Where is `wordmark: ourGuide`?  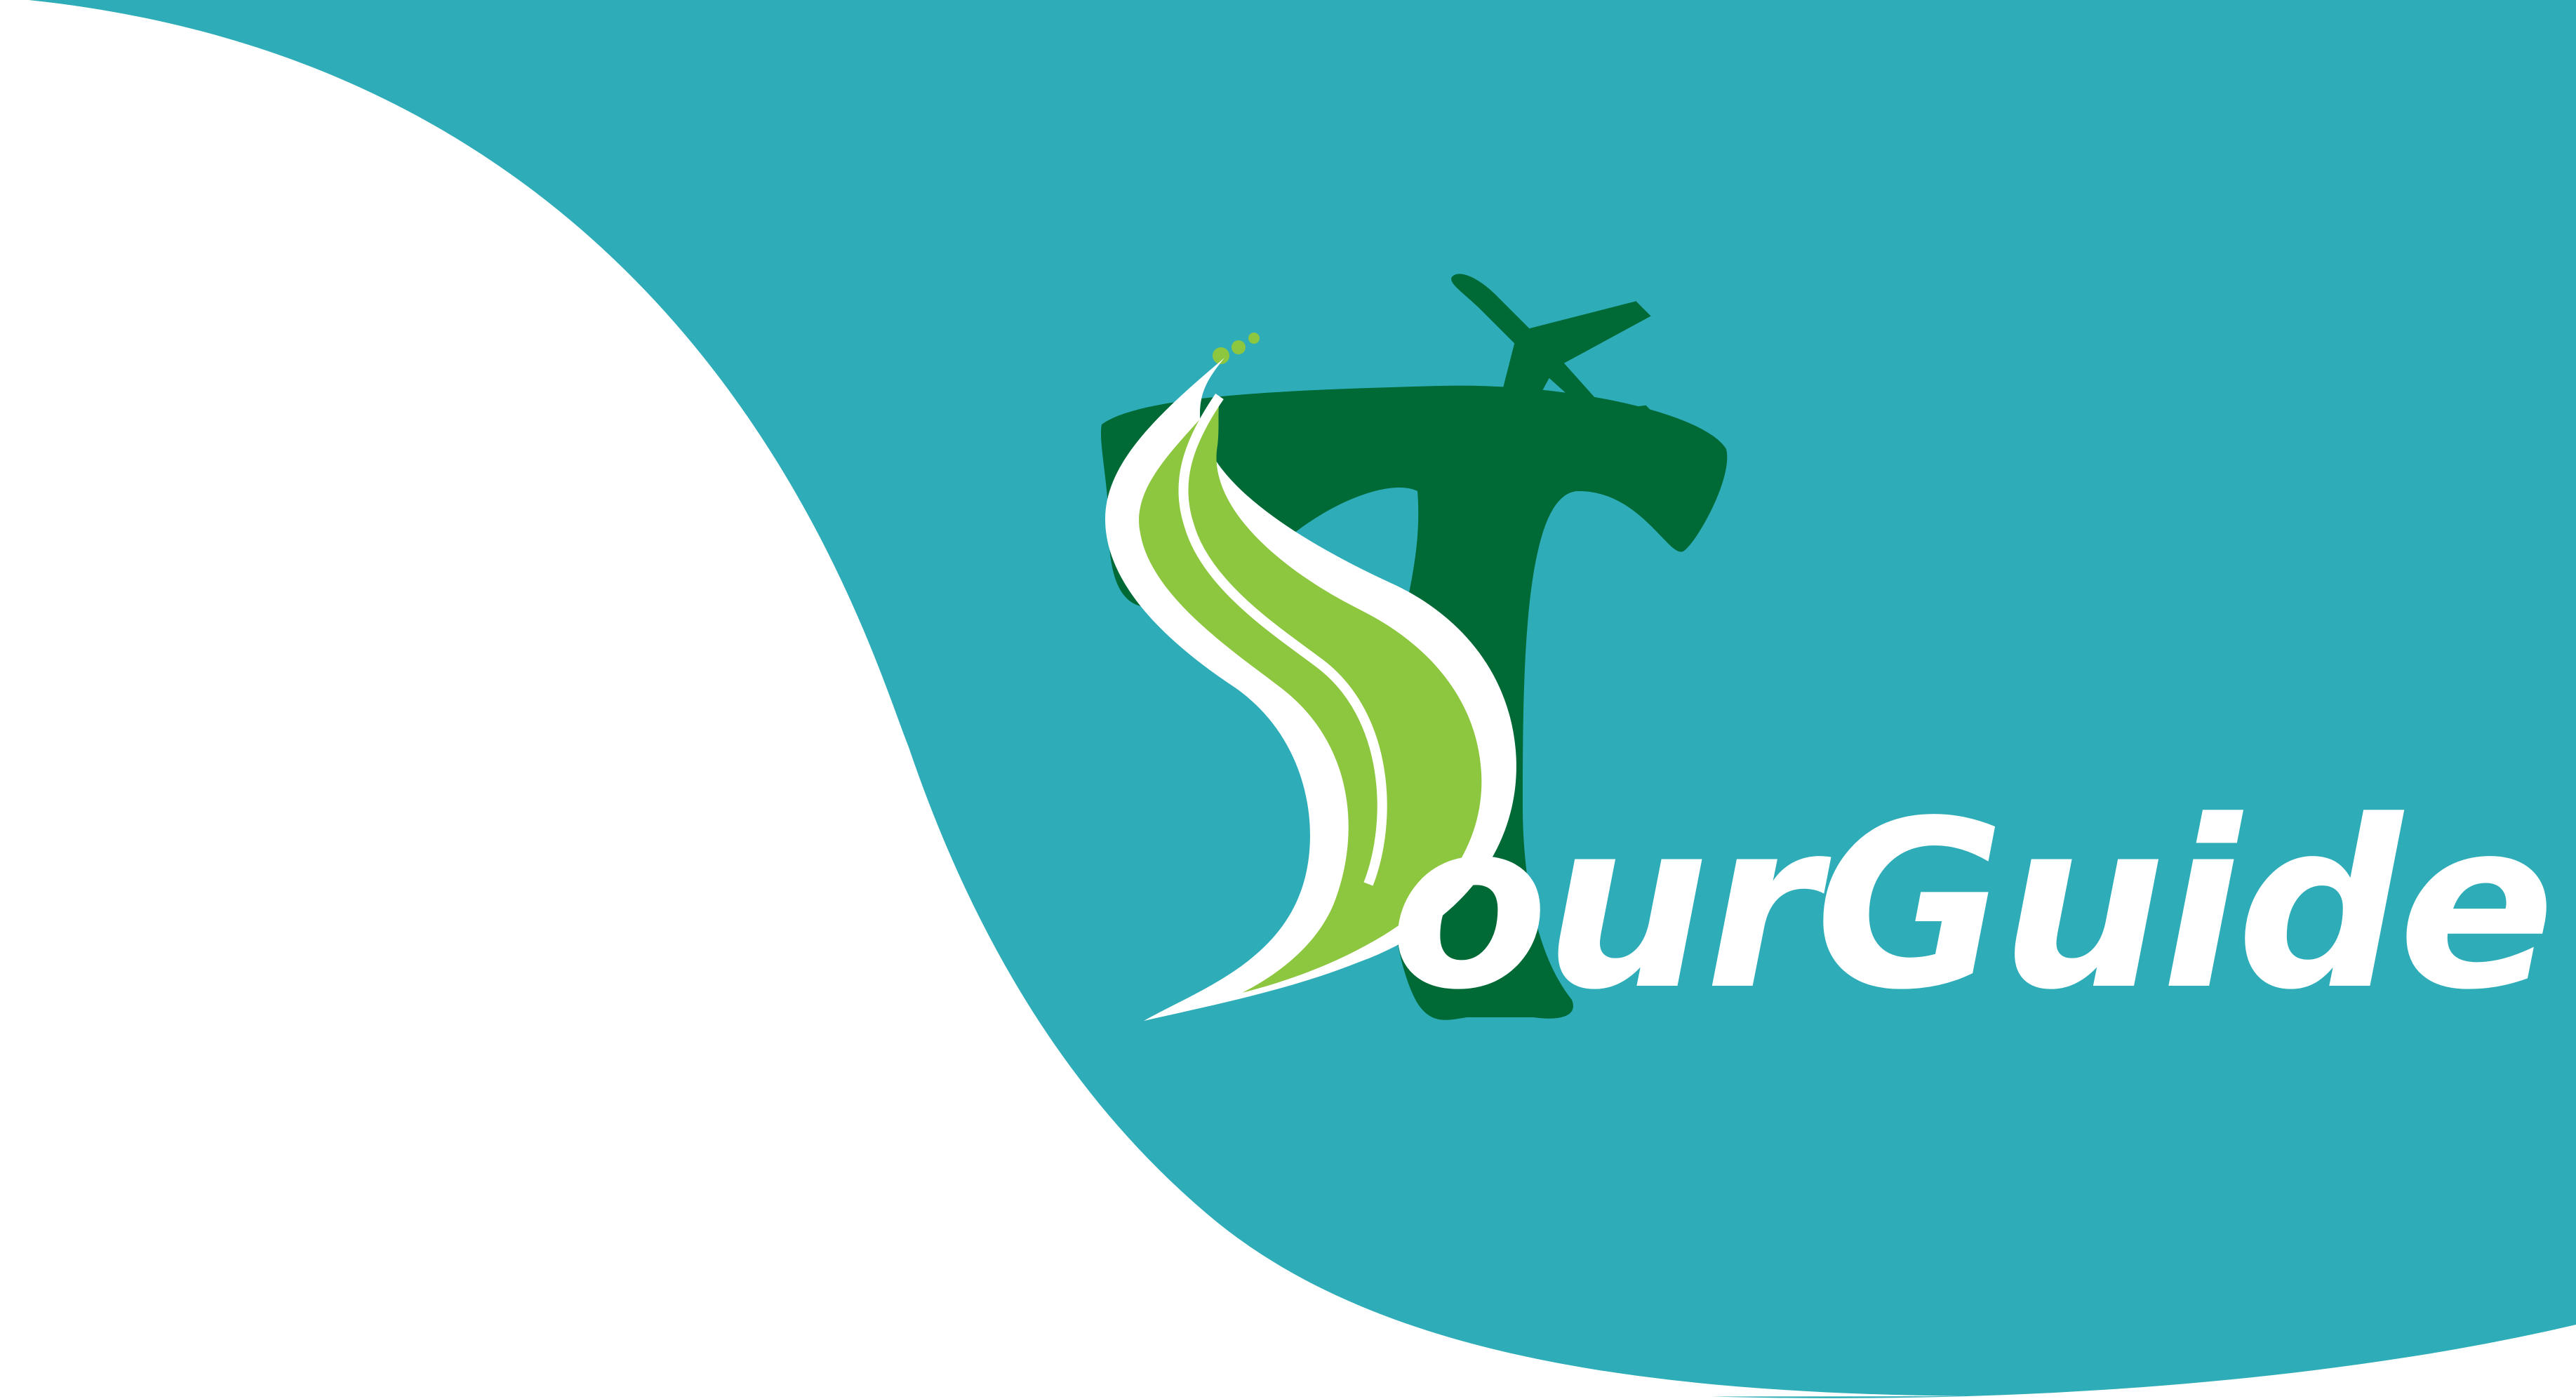 wordmark: ourGuide is located at coordinates (1972, 905).